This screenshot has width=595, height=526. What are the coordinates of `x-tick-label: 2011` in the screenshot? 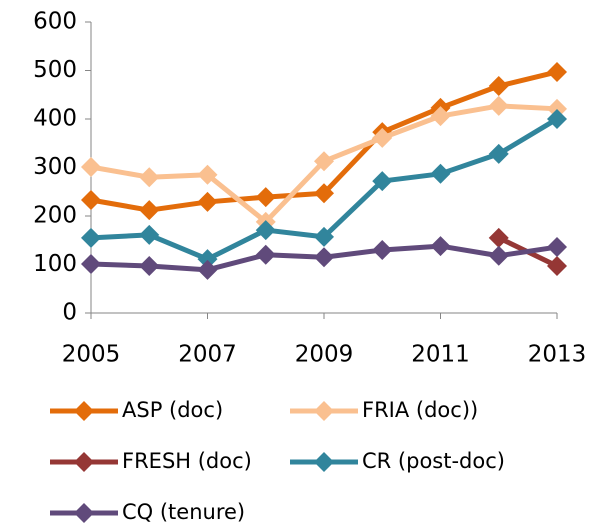 It's located at (440, 355).